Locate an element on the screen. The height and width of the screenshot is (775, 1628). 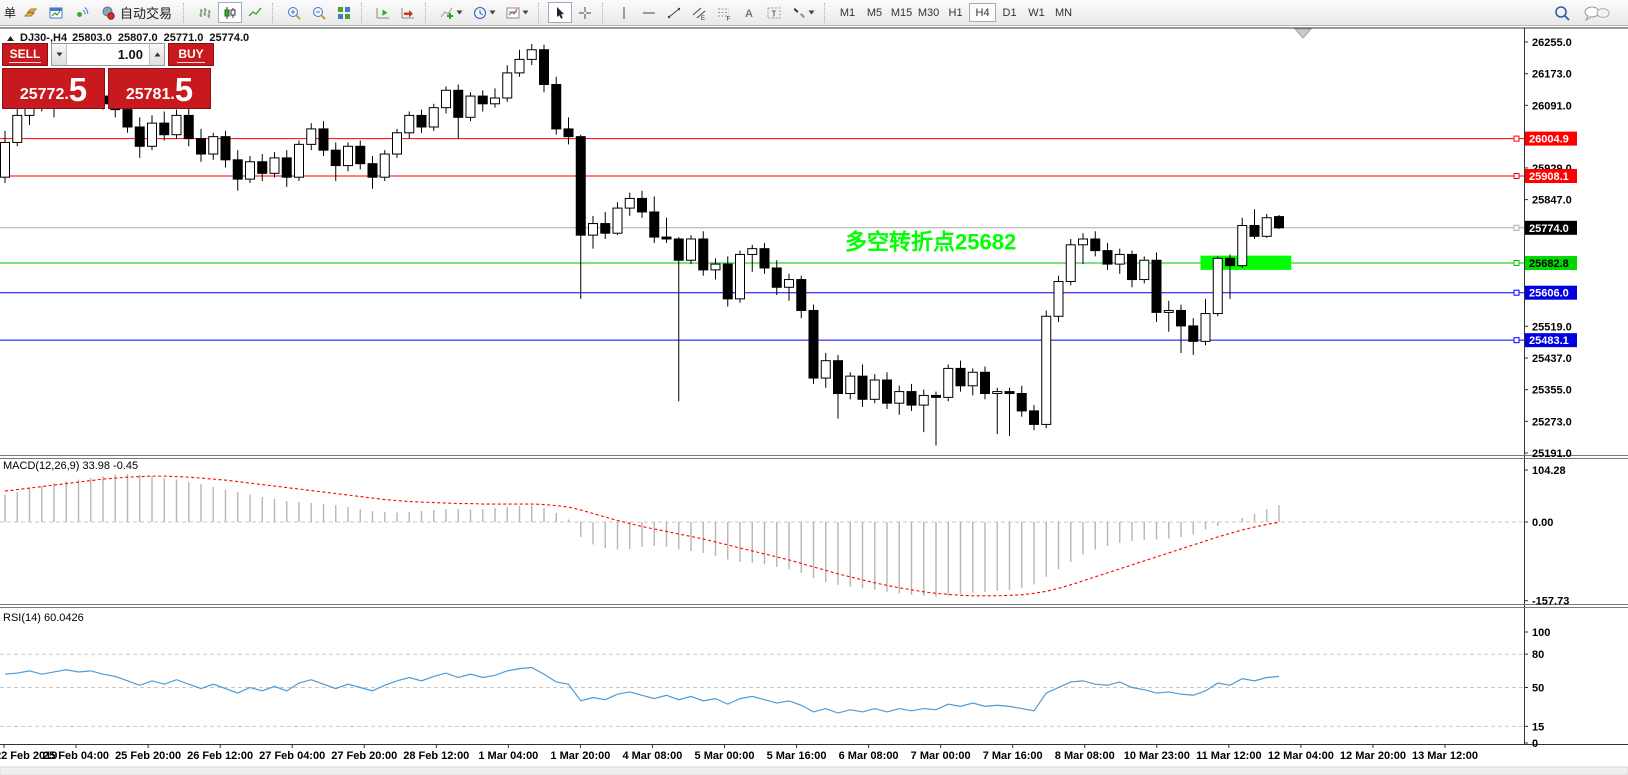
timeframe-h1-button: H1 is located at coordinates (955, 13).